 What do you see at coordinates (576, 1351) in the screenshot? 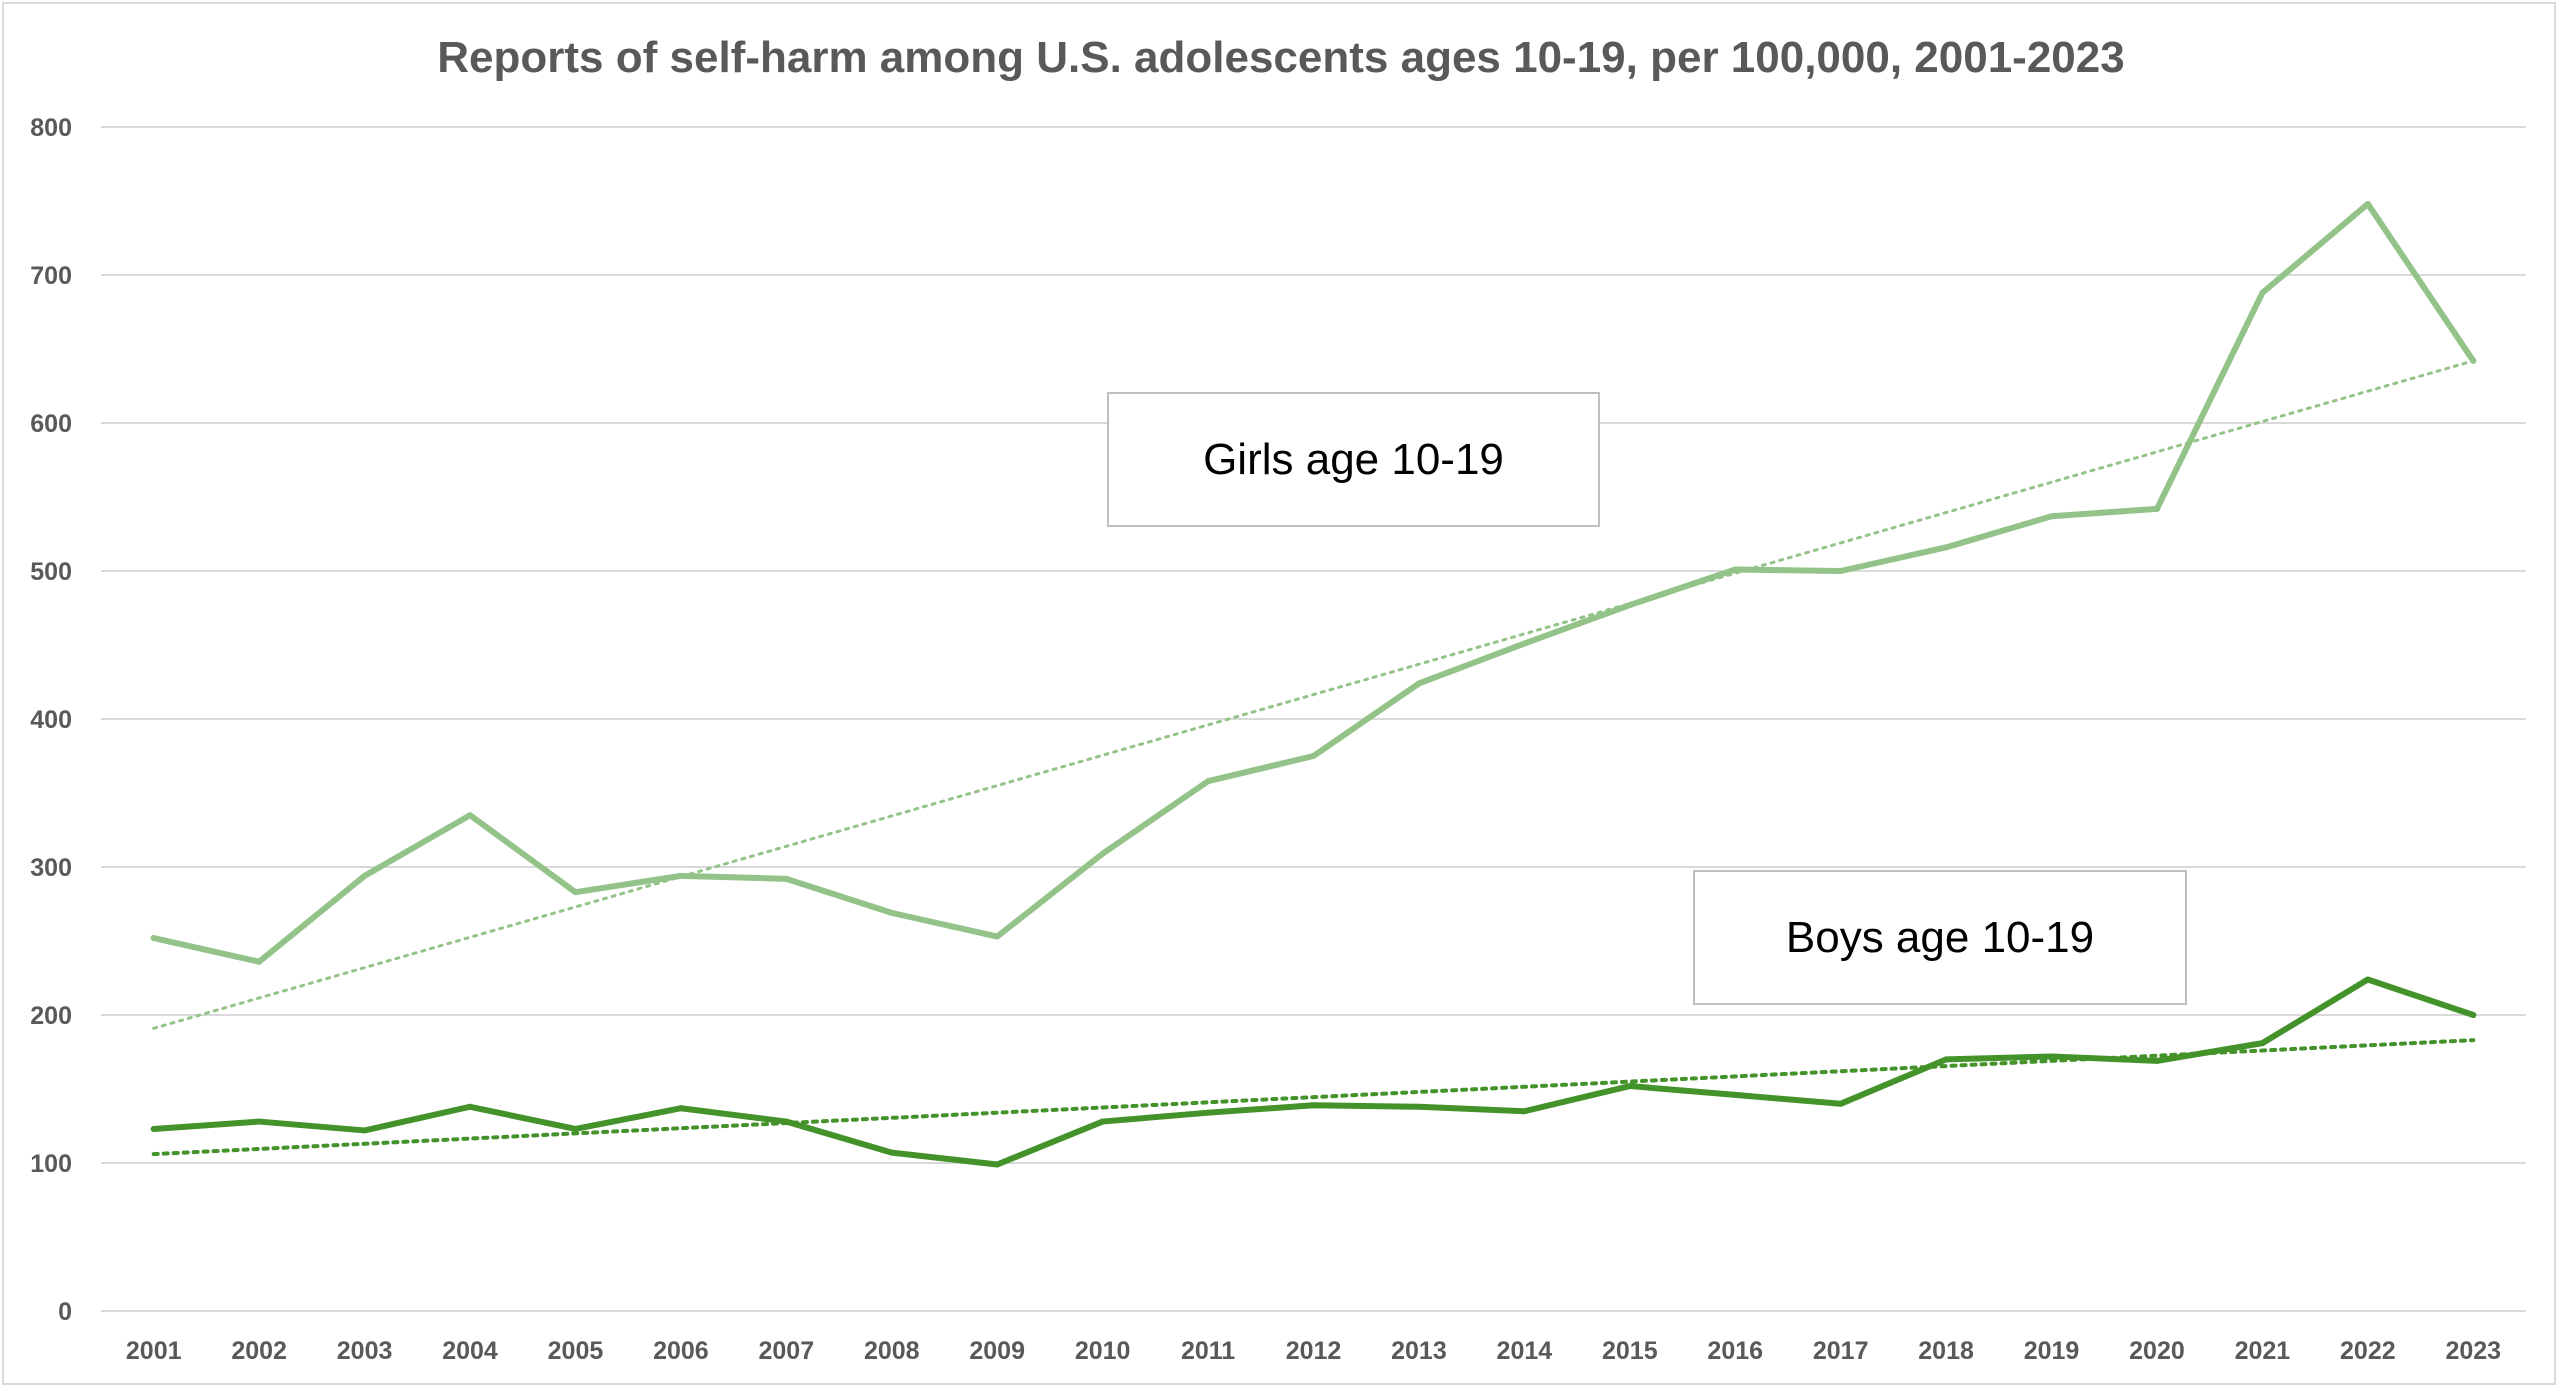
I see `x-tick-label: 2005` at bounding box center [576, 1351].